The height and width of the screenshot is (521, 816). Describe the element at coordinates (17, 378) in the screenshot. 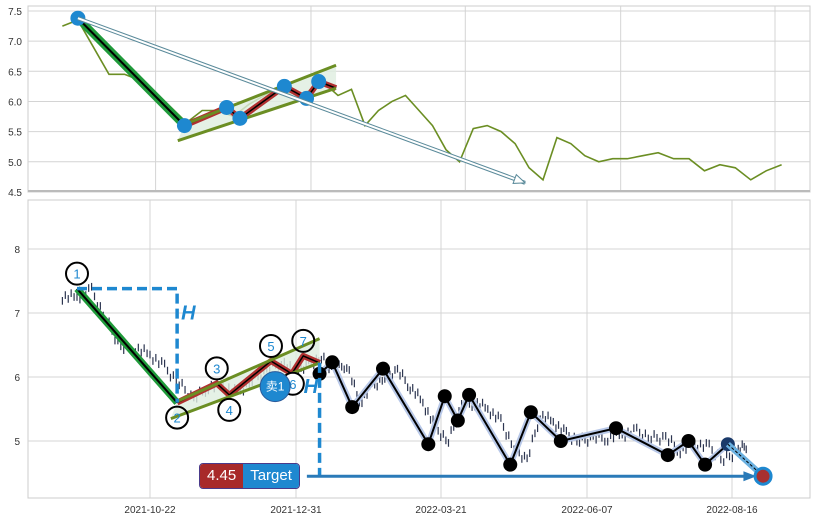

I see `y-tick-label: 6` at that location.